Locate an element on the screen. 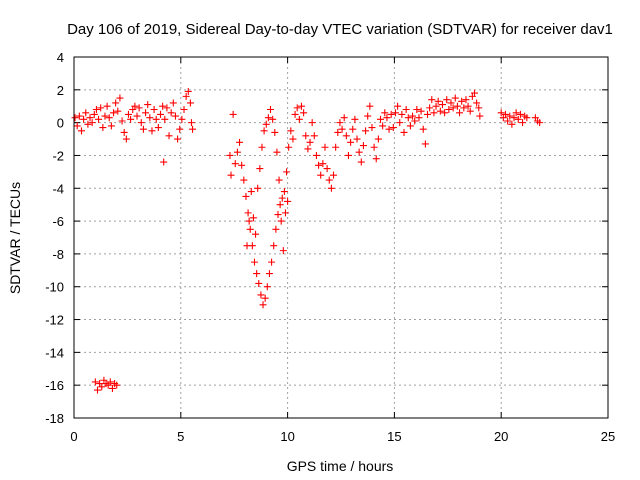 The image size is (640, 480). y-tick-label: -16 is located at coordinates (54, 385).